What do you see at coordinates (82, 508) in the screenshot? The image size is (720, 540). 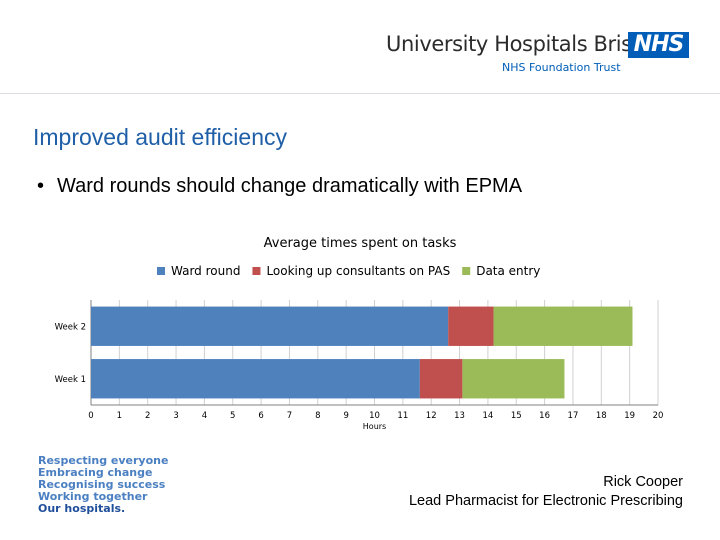 I see `trust-value: Our hospitals.` at bounding box center [82, 508].